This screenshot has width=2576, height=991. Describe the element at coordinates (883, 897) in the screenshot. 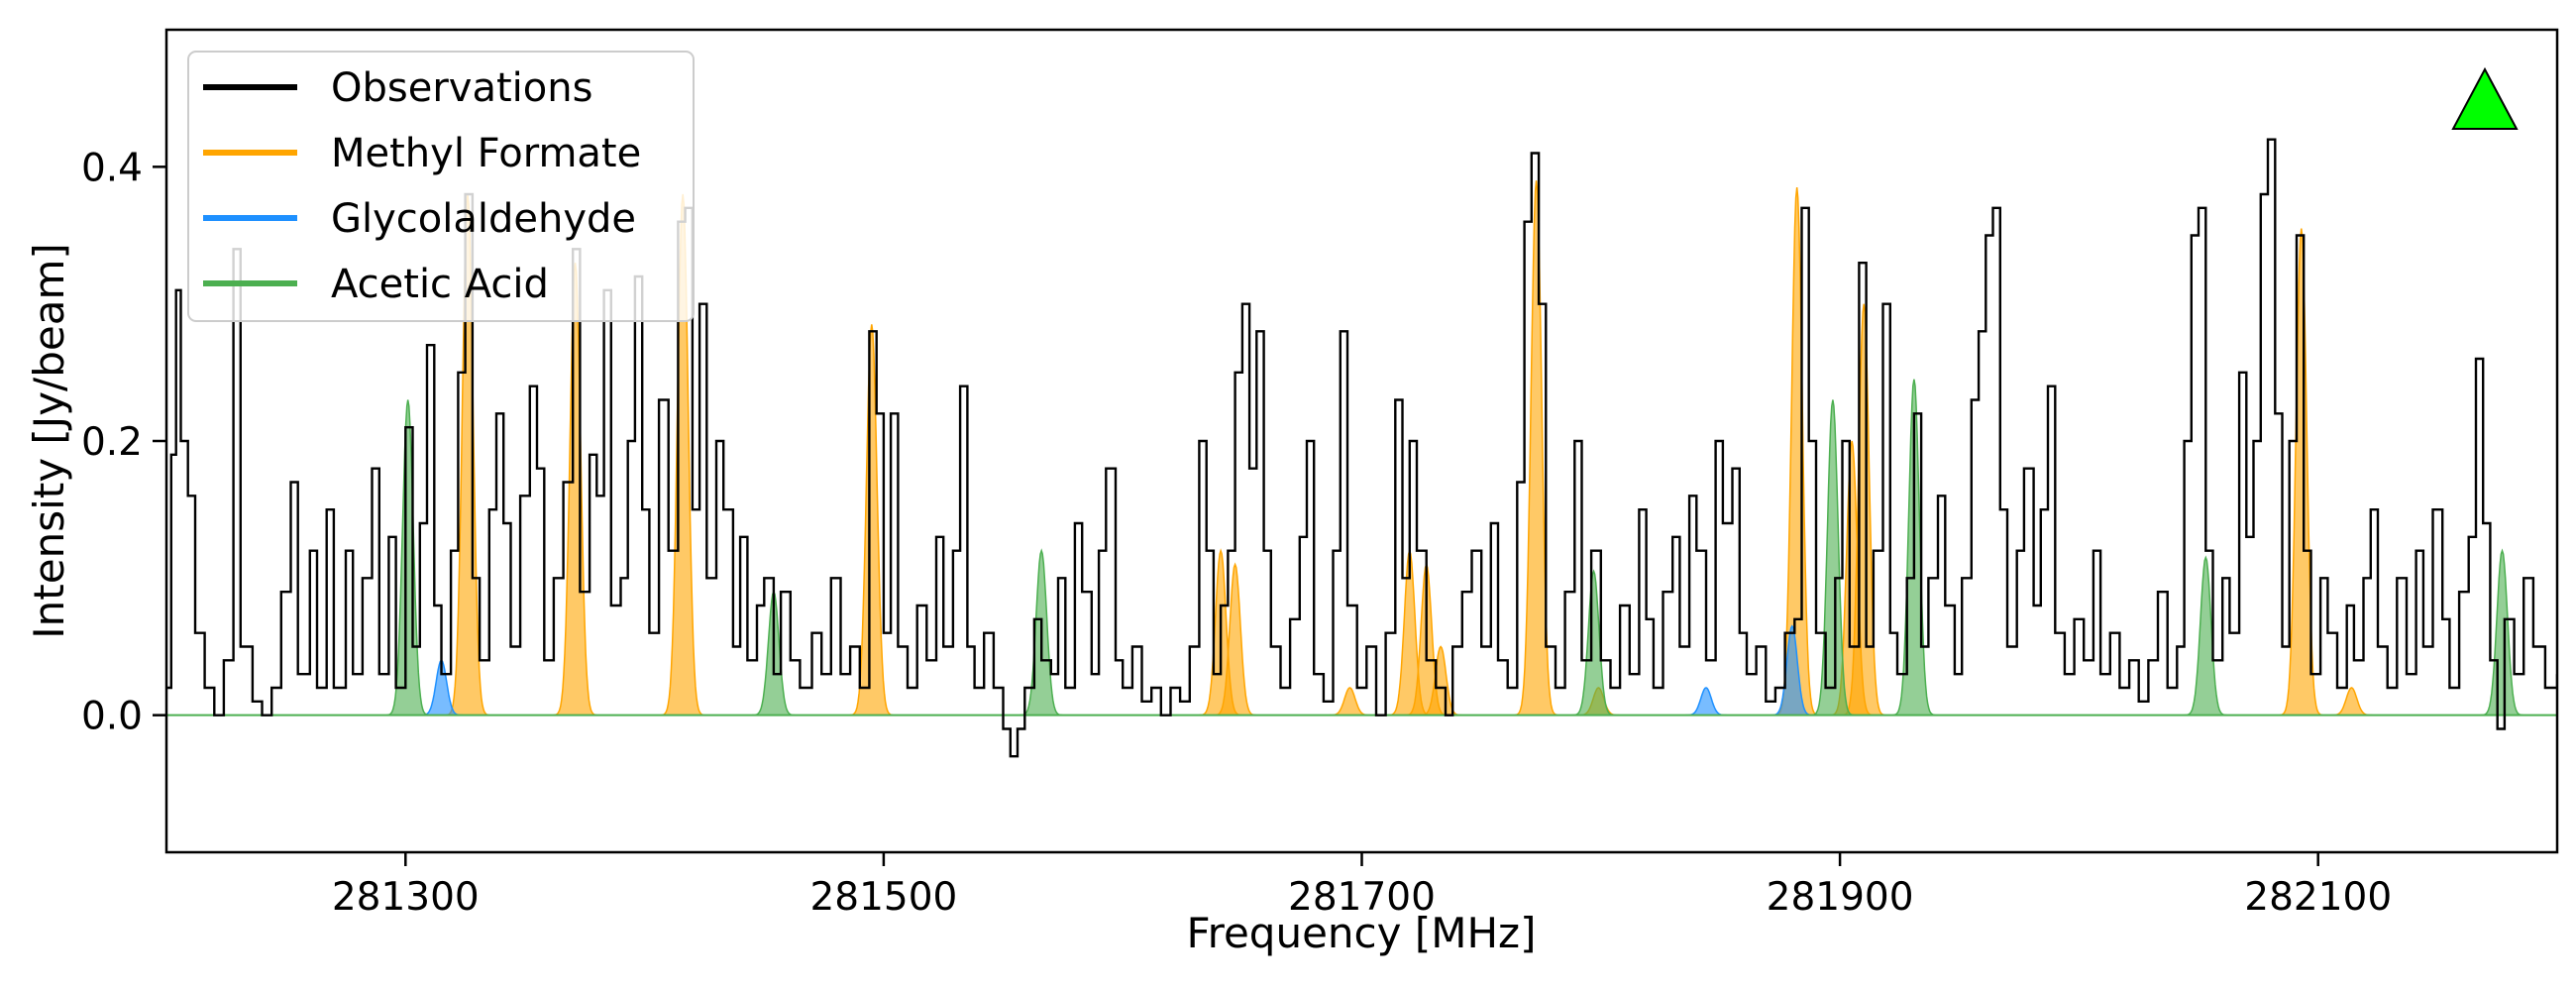

I see `x-tick-label: 281500` at that location.